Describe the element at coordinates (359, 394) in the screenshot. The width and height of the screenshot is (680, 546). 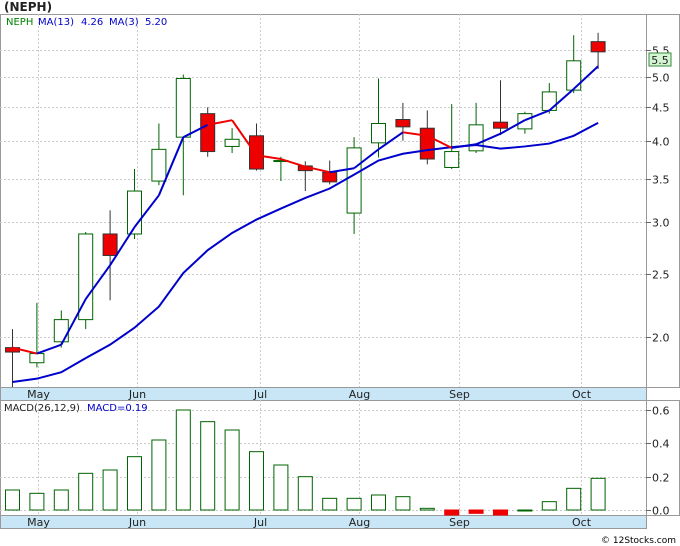
I see `price-x-tick-label: Aug` at that location.